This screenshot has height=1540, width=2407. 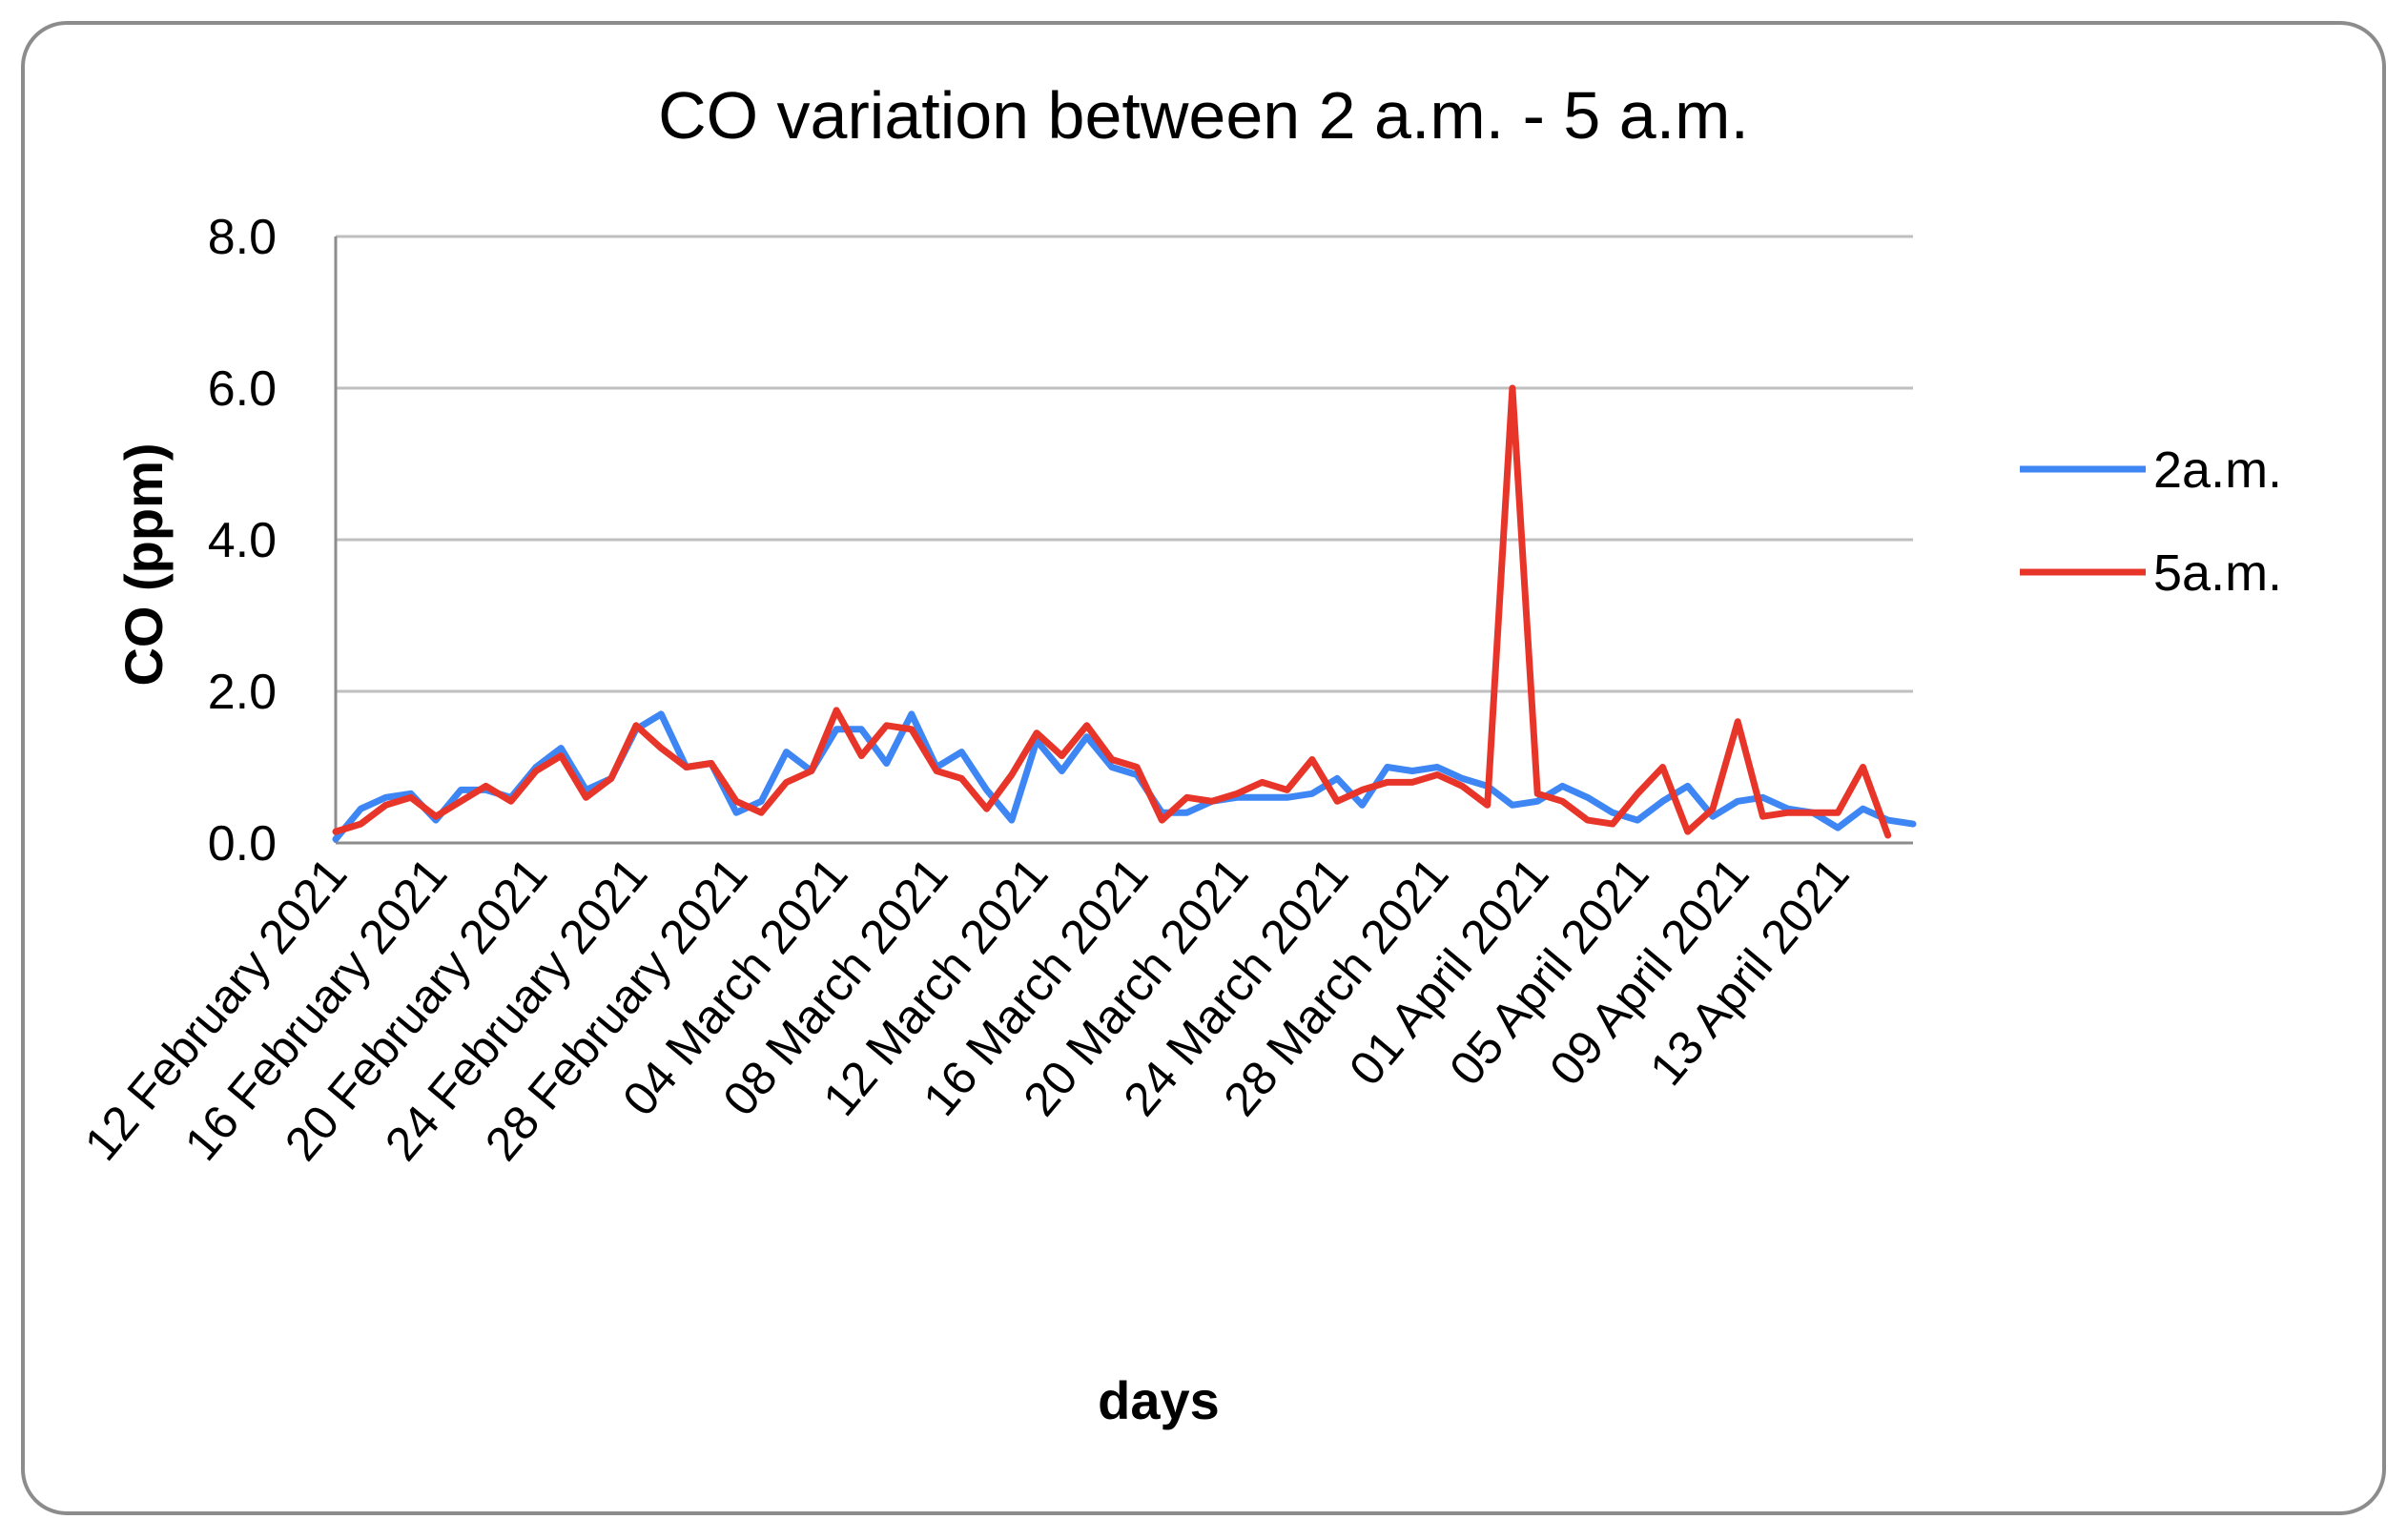 I want to click on y-tick-label: 8.0, so click(x=242, y=237).